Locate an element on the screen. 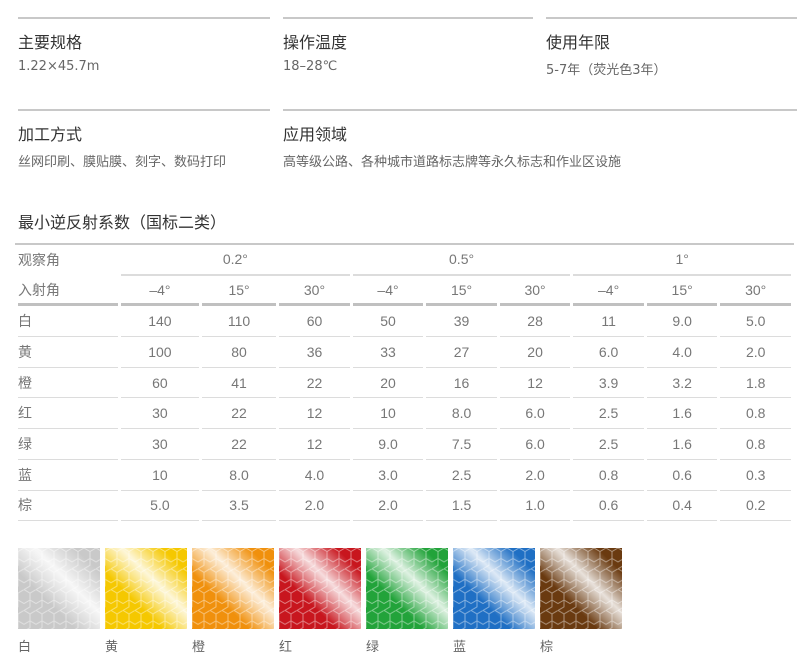 Image resolution: width=807 pixels, height=656 pixels. table-cell: 50 is located at coordinates (388, 322).